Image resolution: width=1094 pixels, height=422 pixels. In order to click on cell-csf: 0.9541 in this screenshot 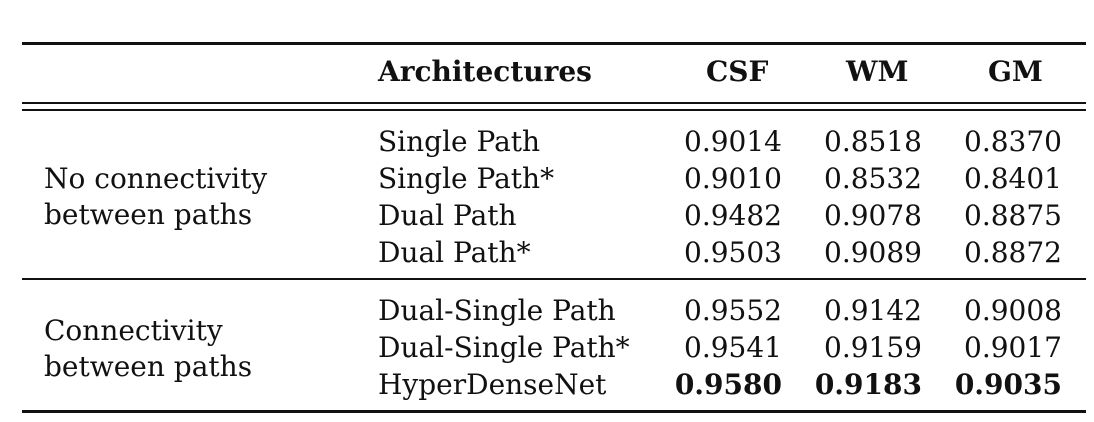, I will do `click(733, 347)`.